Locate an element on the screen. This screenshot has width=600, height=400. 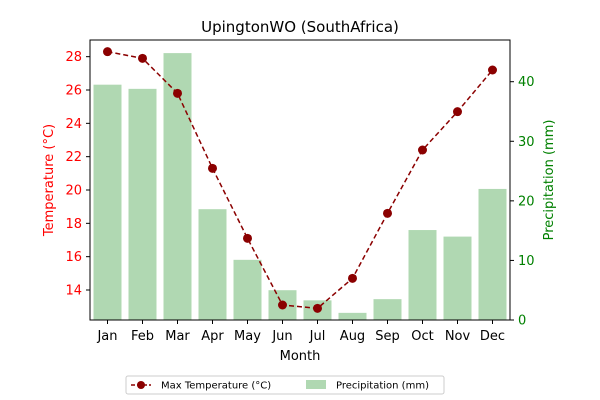
precip-bar-dec is located at coordinates (492, 254).